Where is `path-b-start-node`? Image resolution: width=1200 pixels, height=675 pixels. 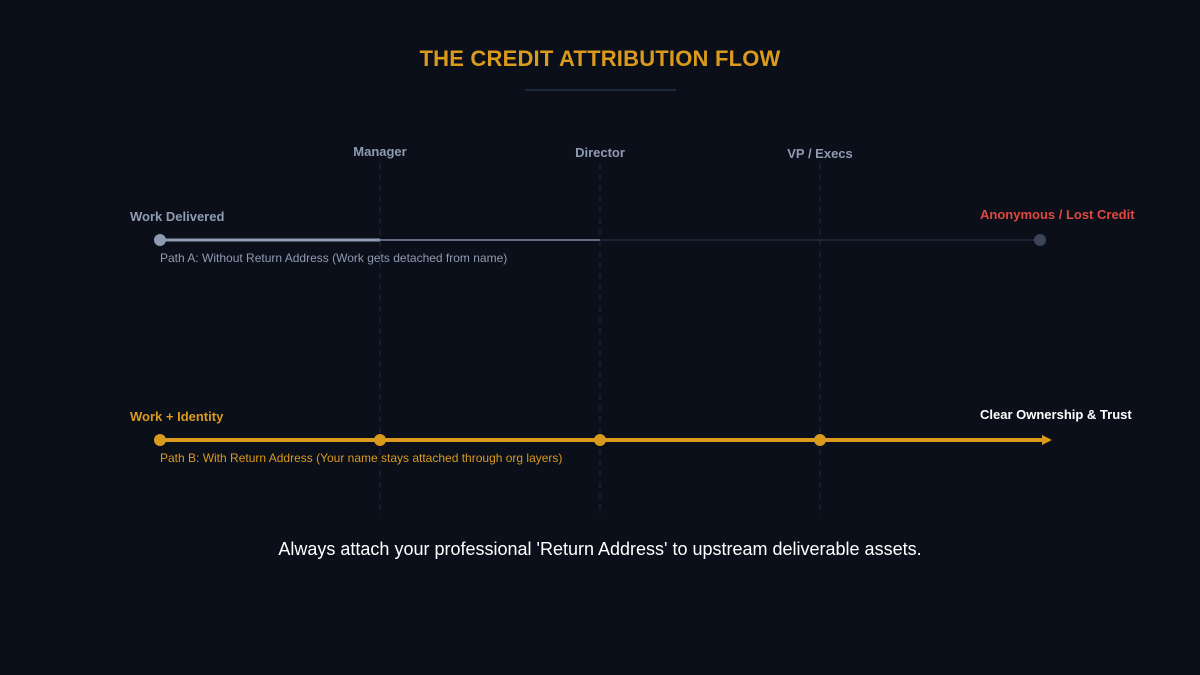
path-b-start-node is located at coordinates (160, 440).